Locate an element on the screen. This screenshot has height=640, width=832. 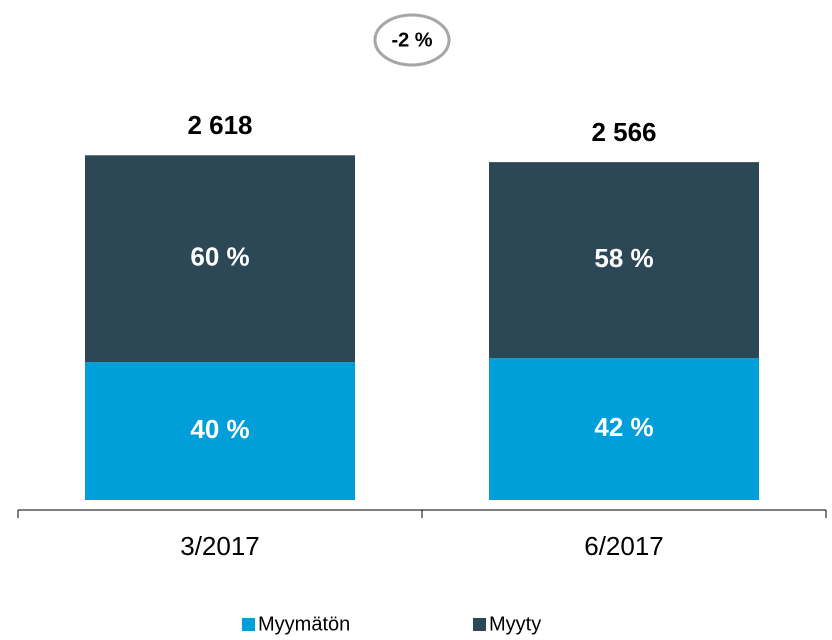
x-tick-label: 6/2017 is located at coordinates (624, 546).